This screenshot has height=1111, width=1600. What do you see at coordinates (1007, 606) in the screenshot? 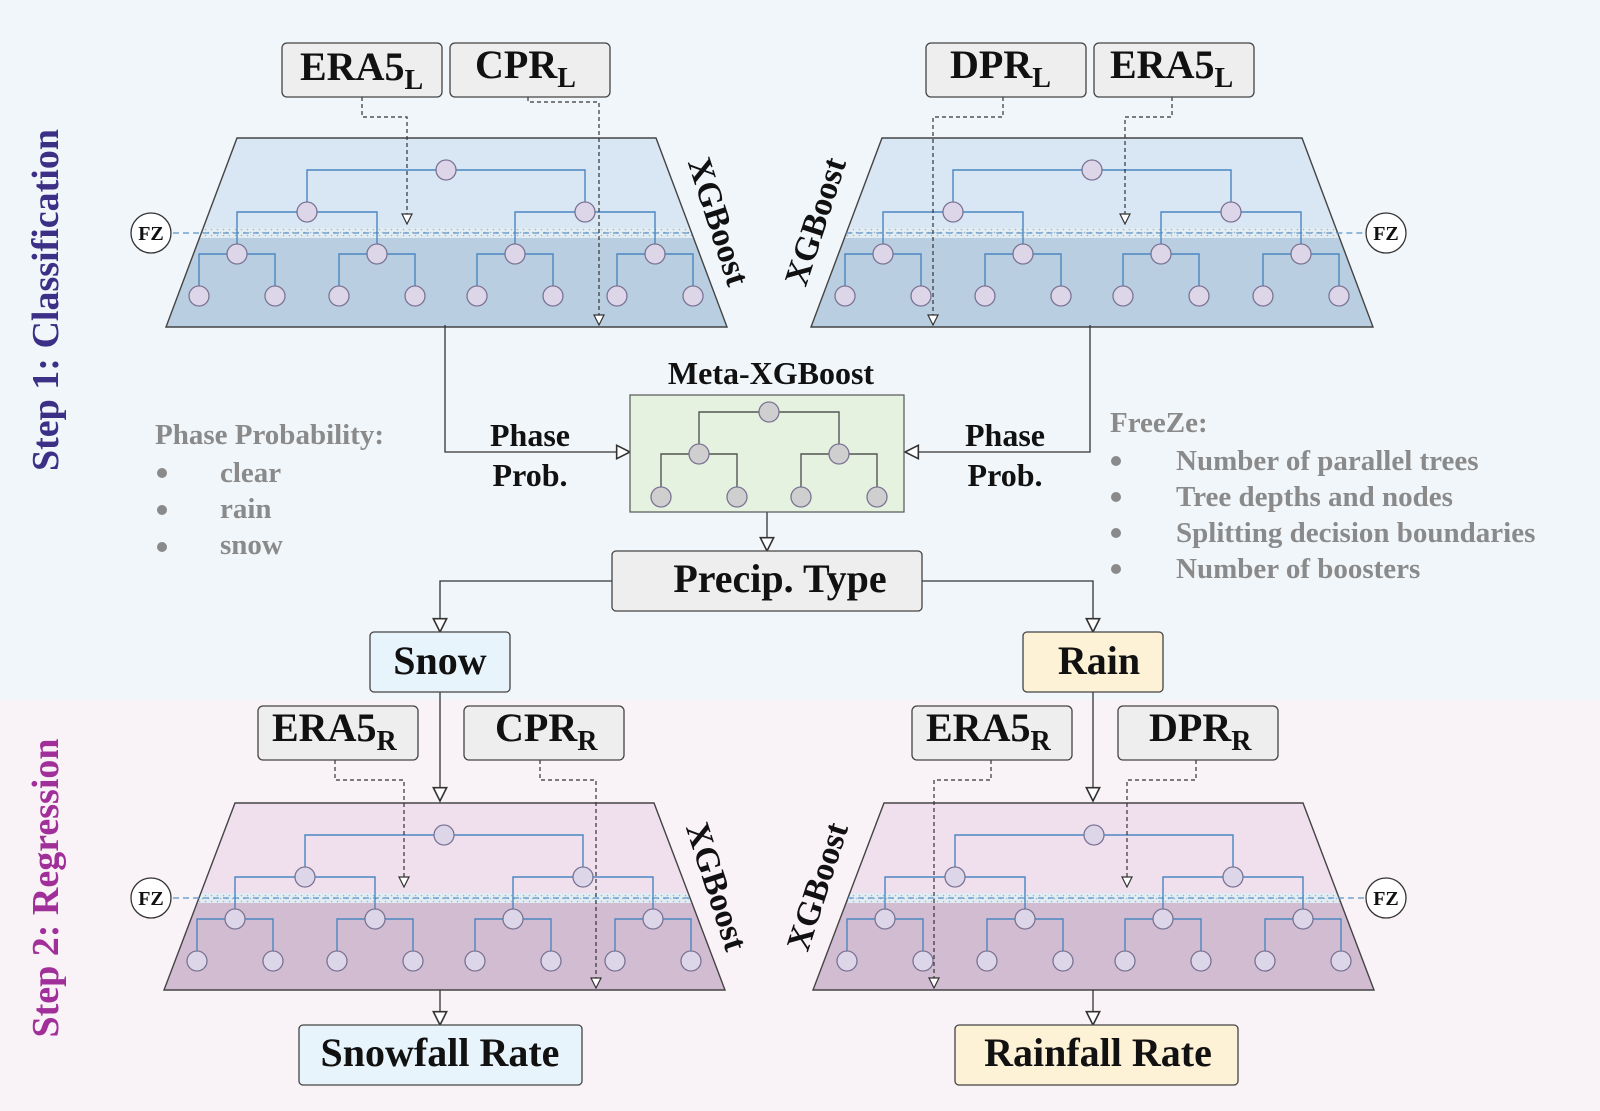
I see `precip-to-rain-line` at bounding box center [1007, 606].